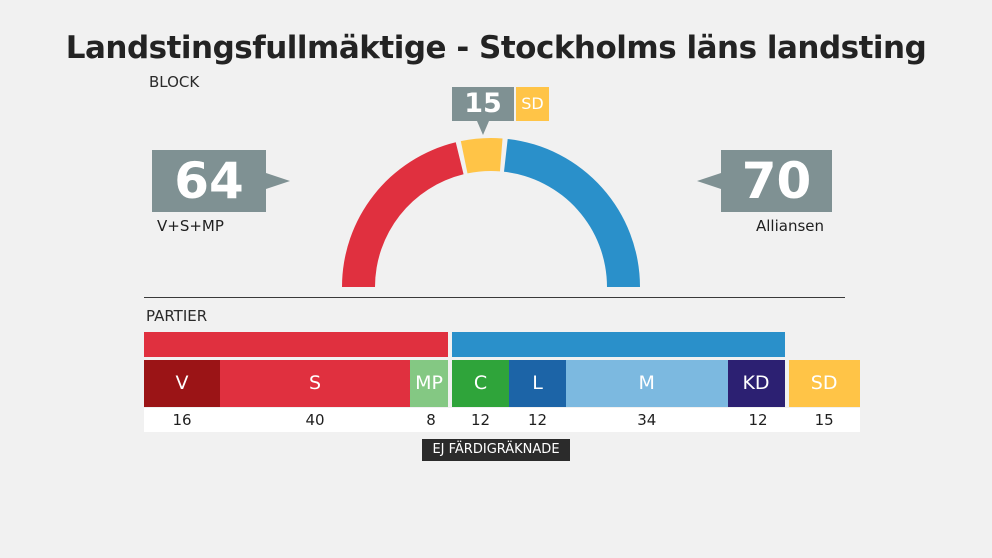 This screenshot has height=558, width=992. What do you see at coordinates (315, 420) in the screenshot?
I see `party-seat-label-s: 40` at bounding box center [315, 420].